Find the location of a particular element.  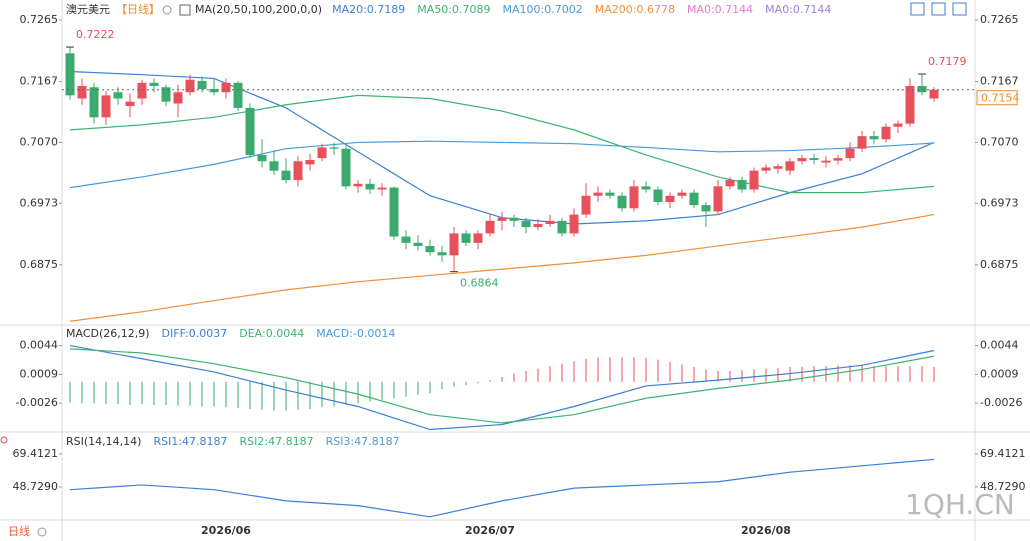

y-tick-label-left: 0.7265 is located at coordinates (39, 19).